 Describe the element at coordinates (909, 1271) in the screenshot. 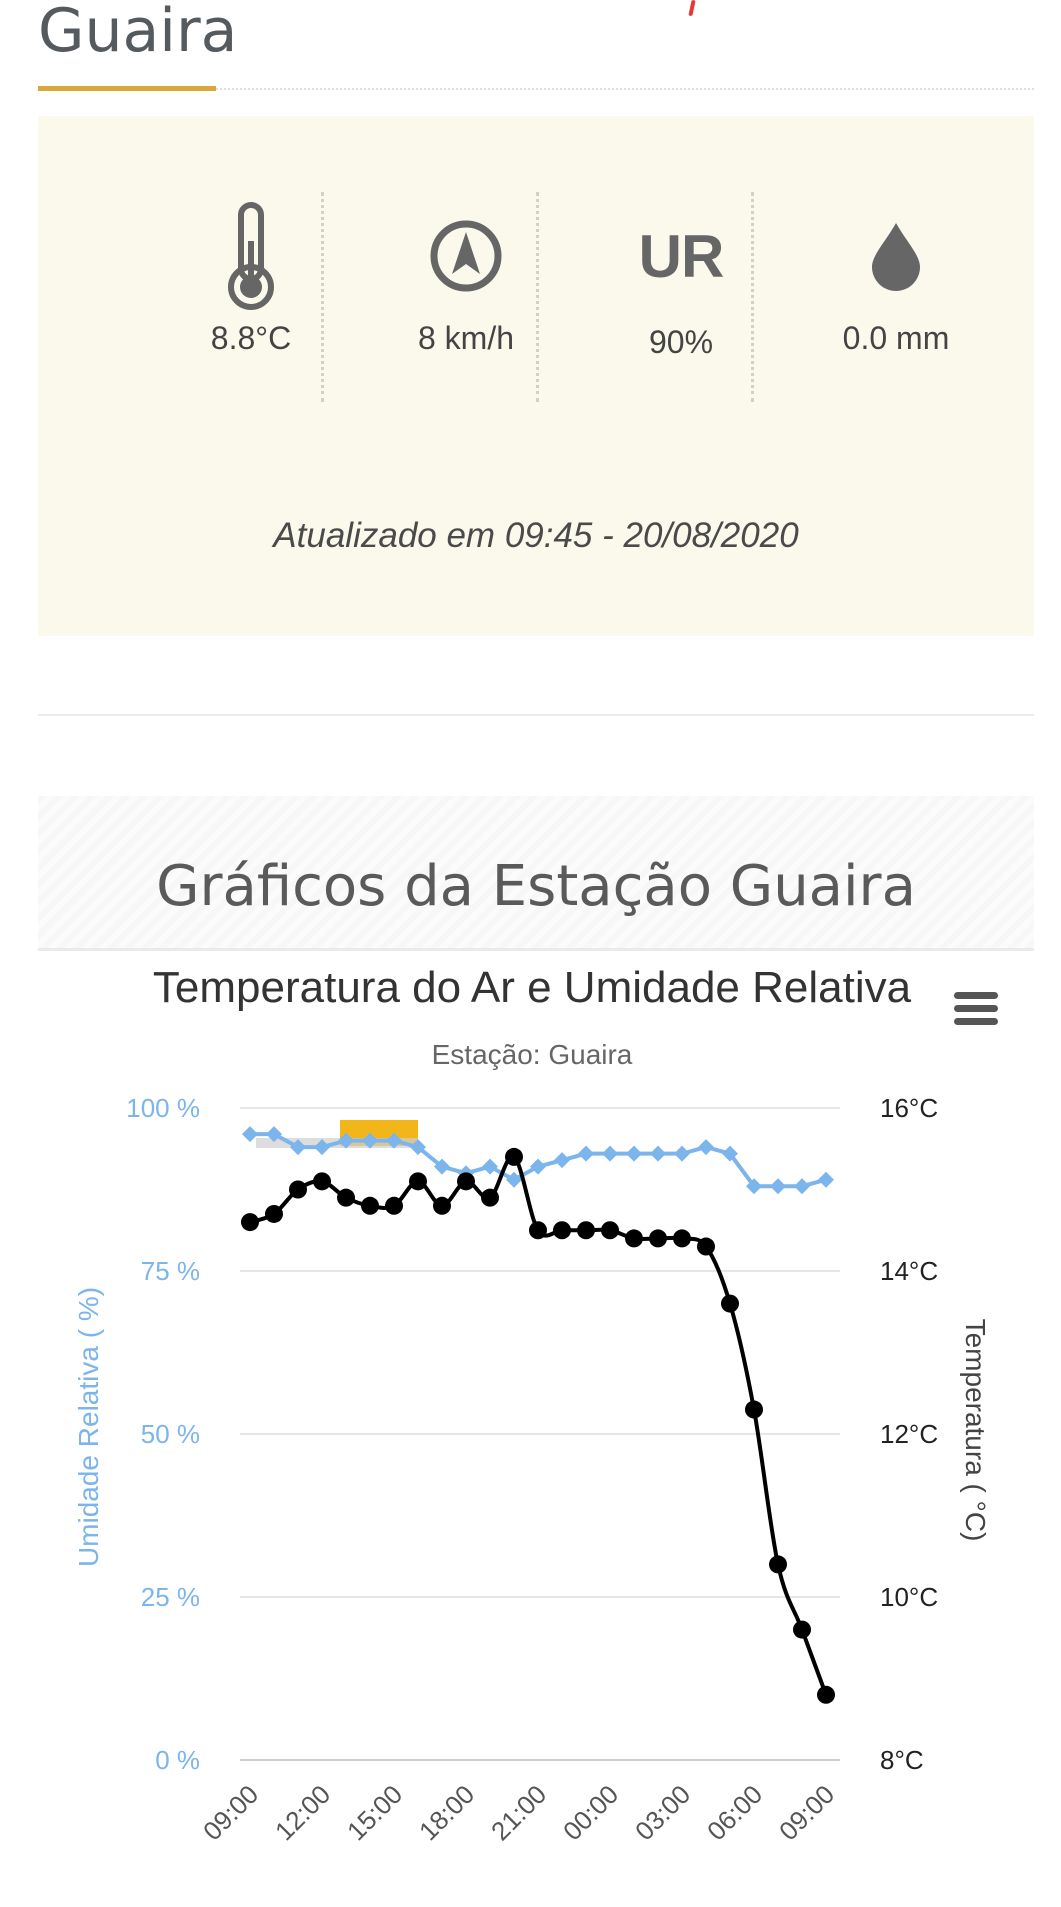

I see `right-tick-label: 14°C` at that location.